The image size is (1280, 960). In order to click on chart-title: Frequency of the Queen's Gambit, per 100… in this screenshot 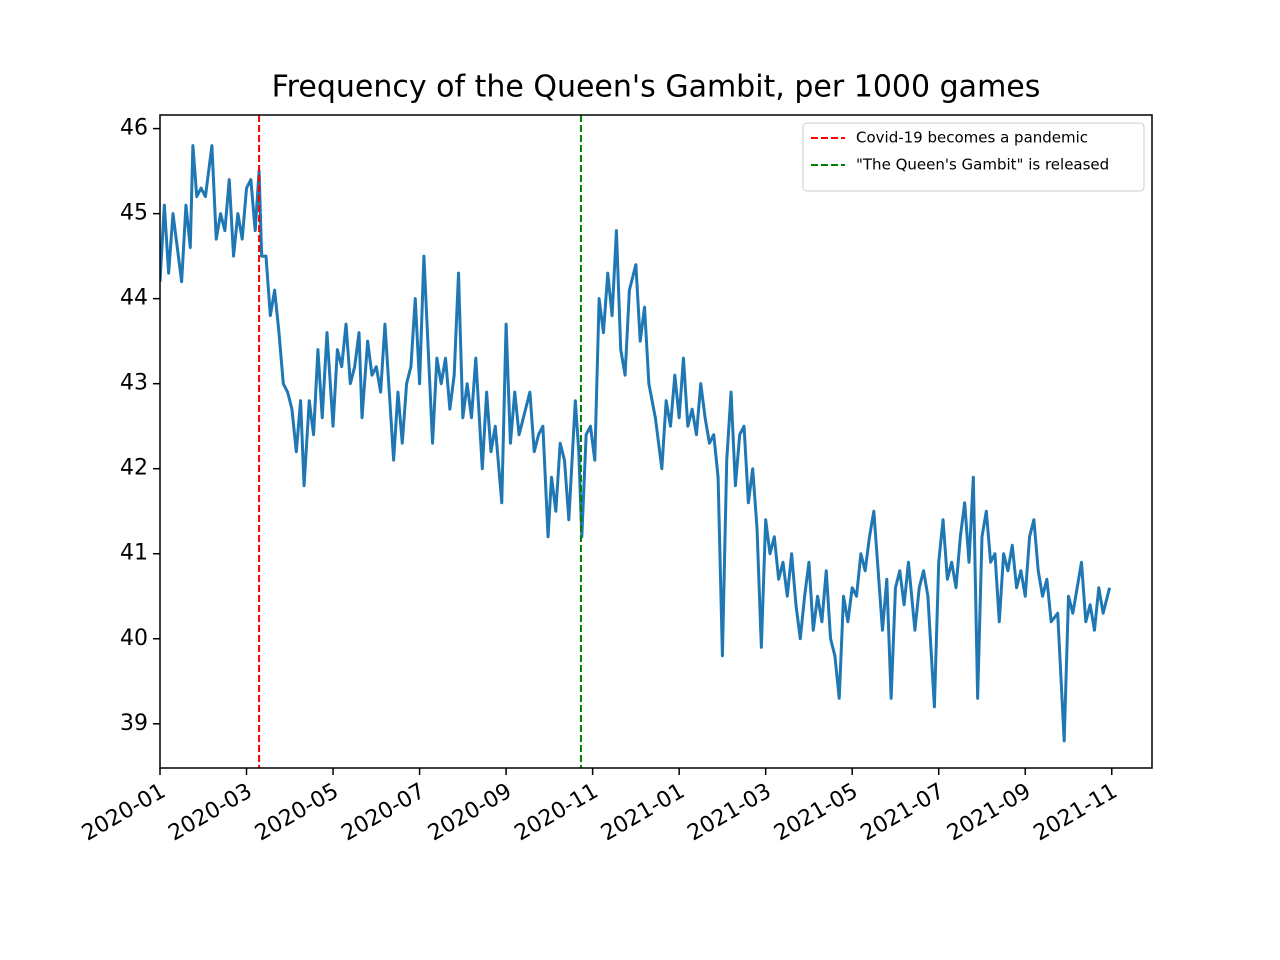, I will do `click(656, 87)`.